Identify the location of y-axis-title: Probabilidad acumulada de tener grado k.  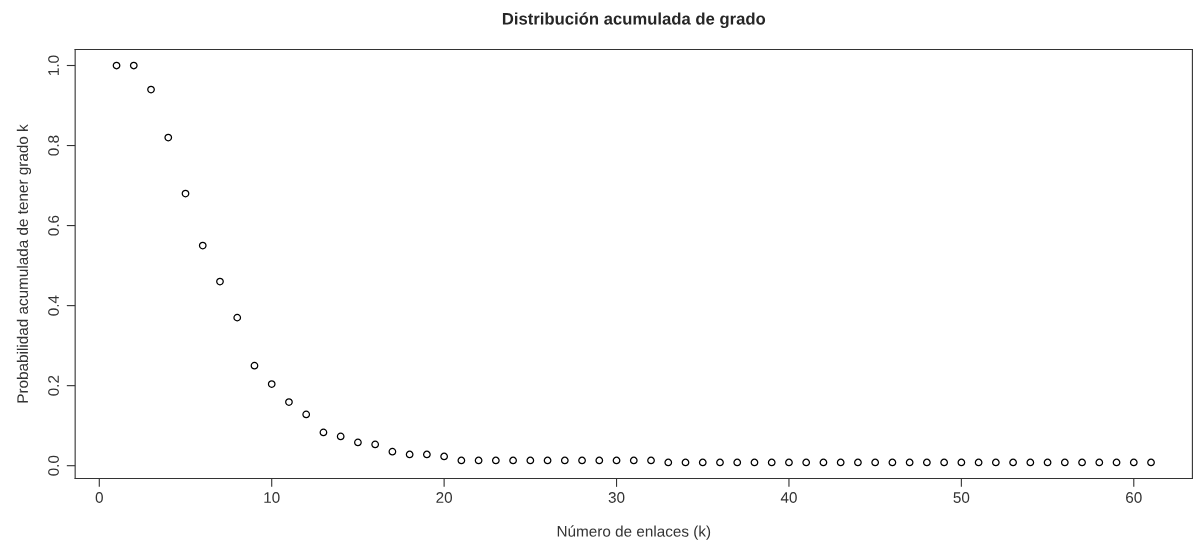
(24, 263).